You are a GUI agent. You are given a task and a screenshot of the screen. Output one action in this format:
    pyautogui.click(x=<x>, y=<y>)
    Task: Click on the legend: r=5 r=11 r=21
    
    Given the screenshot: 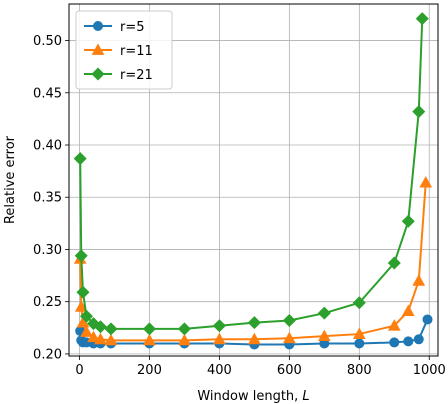 What is the action you would take?
    pyautogui.click(x=124, y=50)
    